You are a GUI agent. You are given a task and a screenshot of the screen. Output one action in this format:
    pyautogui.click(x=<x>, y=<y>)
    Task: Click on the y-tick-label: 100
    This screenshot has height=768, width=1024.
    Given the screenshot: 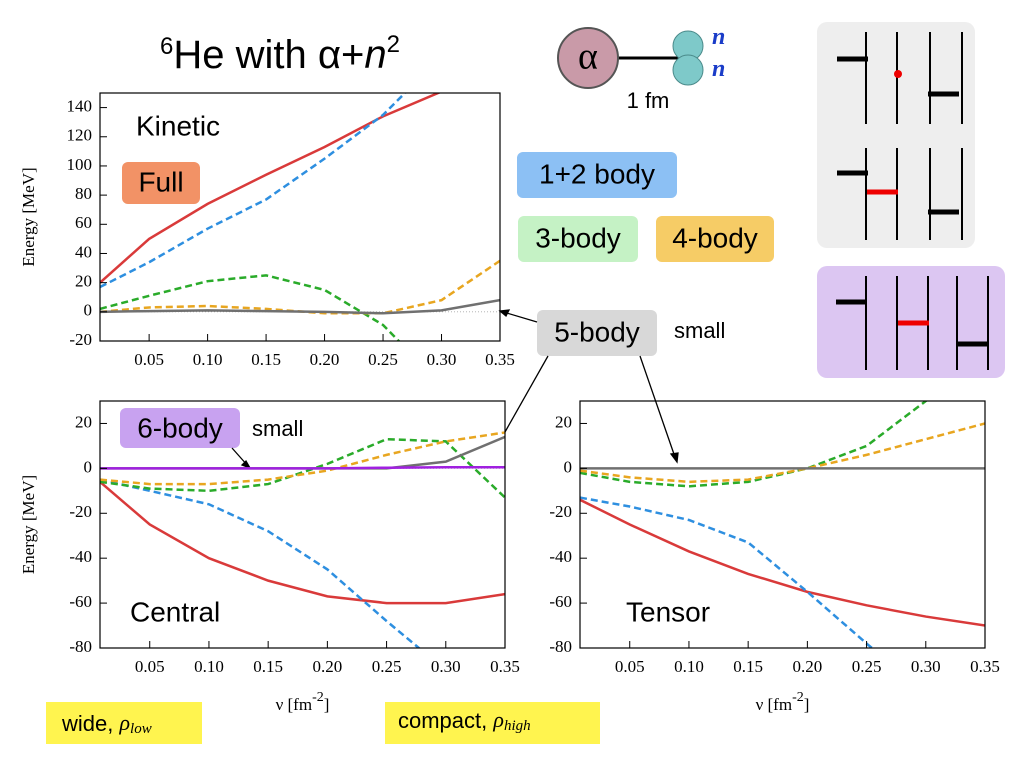 What is the action you would take?
    pyautogui.click(x=80, y=164)
    